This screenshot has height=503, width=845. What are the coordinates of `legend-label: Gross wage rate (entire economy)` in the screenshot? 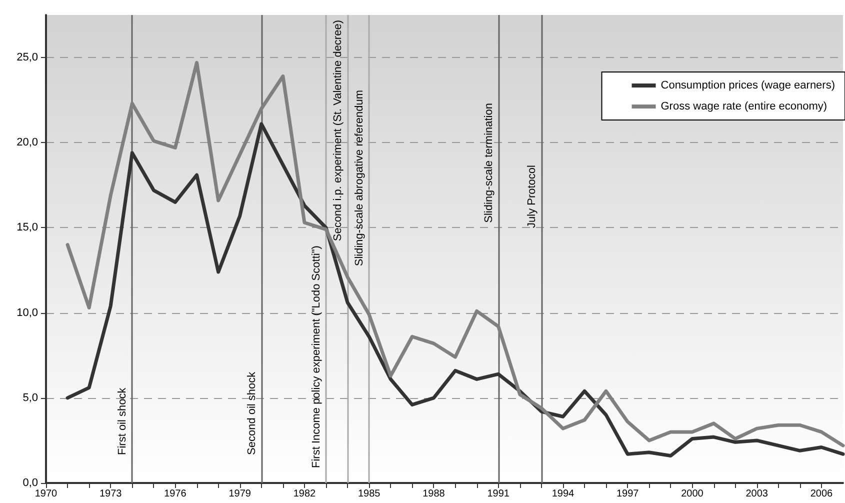 It's located at (744, 106).